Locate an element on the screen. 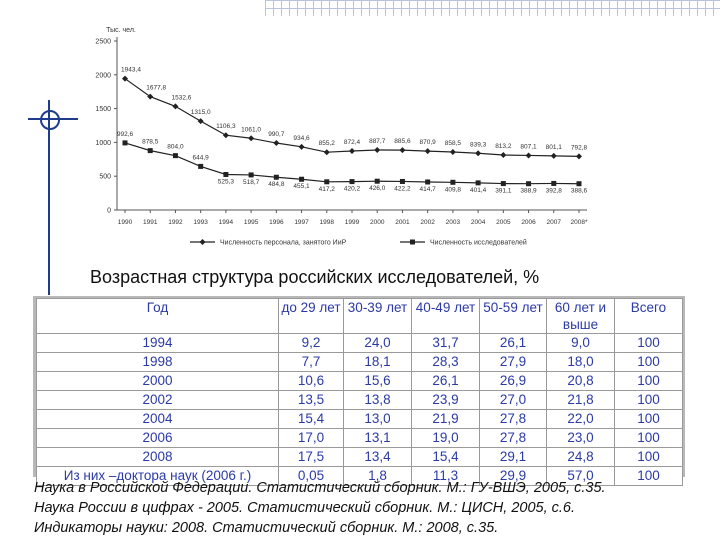 Image resolution: width=720 pixels, height=540 pixels. value-cell: 15,6 is located at coordinates (377, 381).